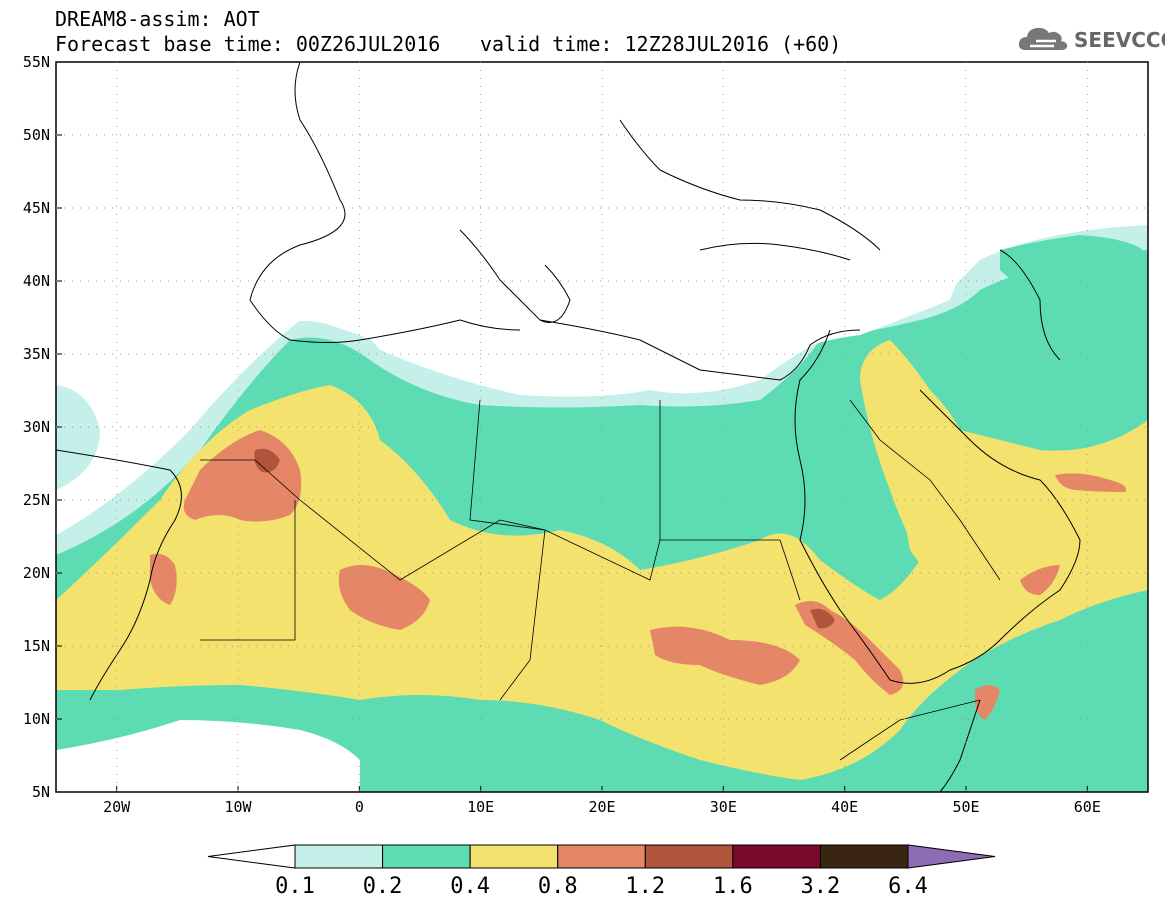  I want to click on lat-label: 35N, so click(36, 354).